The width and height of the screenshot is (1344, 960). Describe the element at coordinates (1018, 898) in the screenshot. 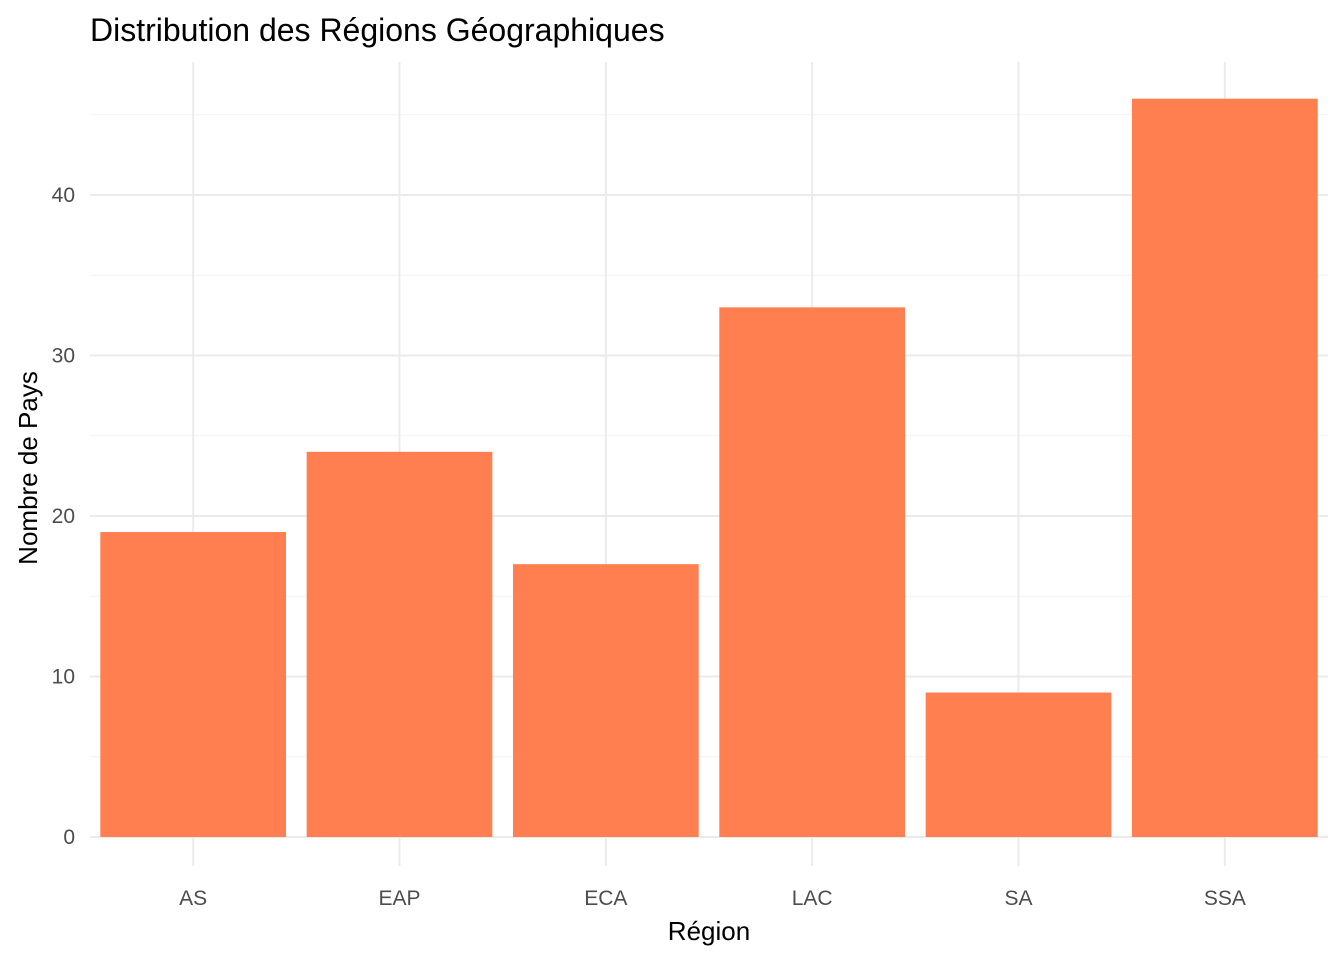

I see `x-tick-label: SA` at that location.